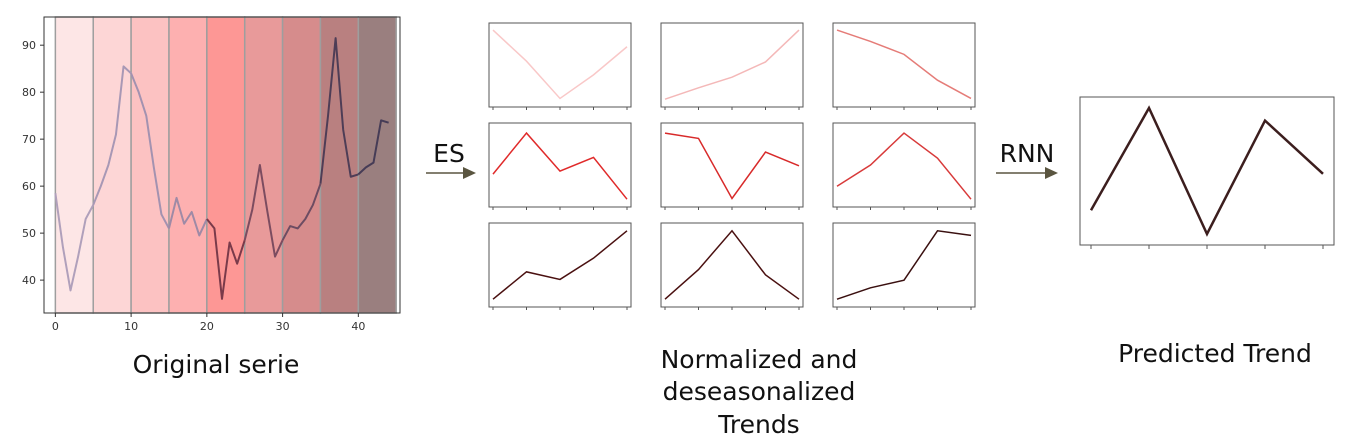 Image resolution: width=1358 pixels, height=445 pixels. I want to click on predicted-trend-line, so click(1206, 171).